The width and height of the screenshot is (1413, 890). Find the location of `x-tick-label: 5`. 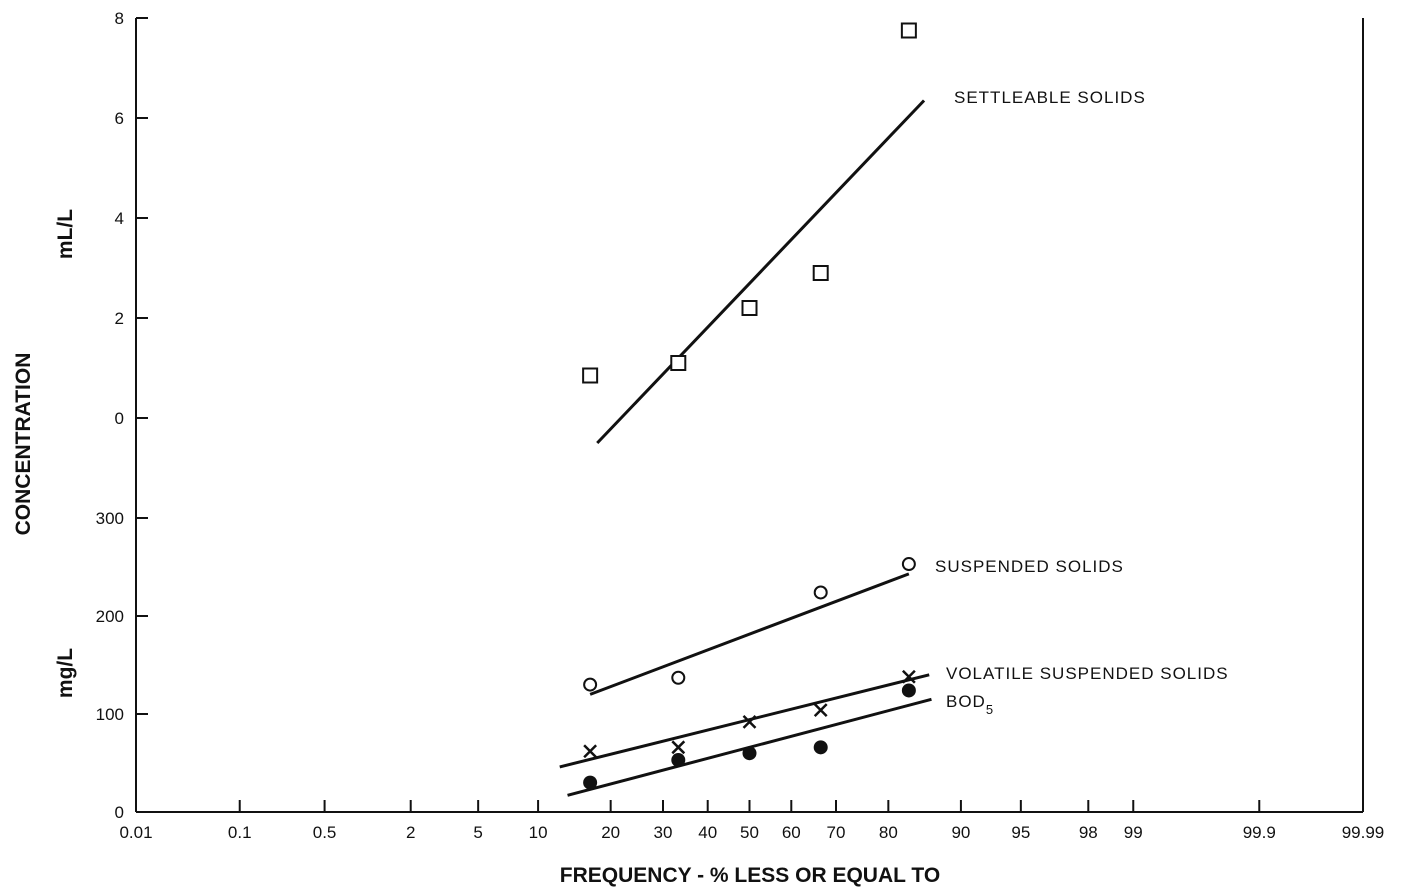

x-tick-label: 5 is located at coordinates (477, 832).